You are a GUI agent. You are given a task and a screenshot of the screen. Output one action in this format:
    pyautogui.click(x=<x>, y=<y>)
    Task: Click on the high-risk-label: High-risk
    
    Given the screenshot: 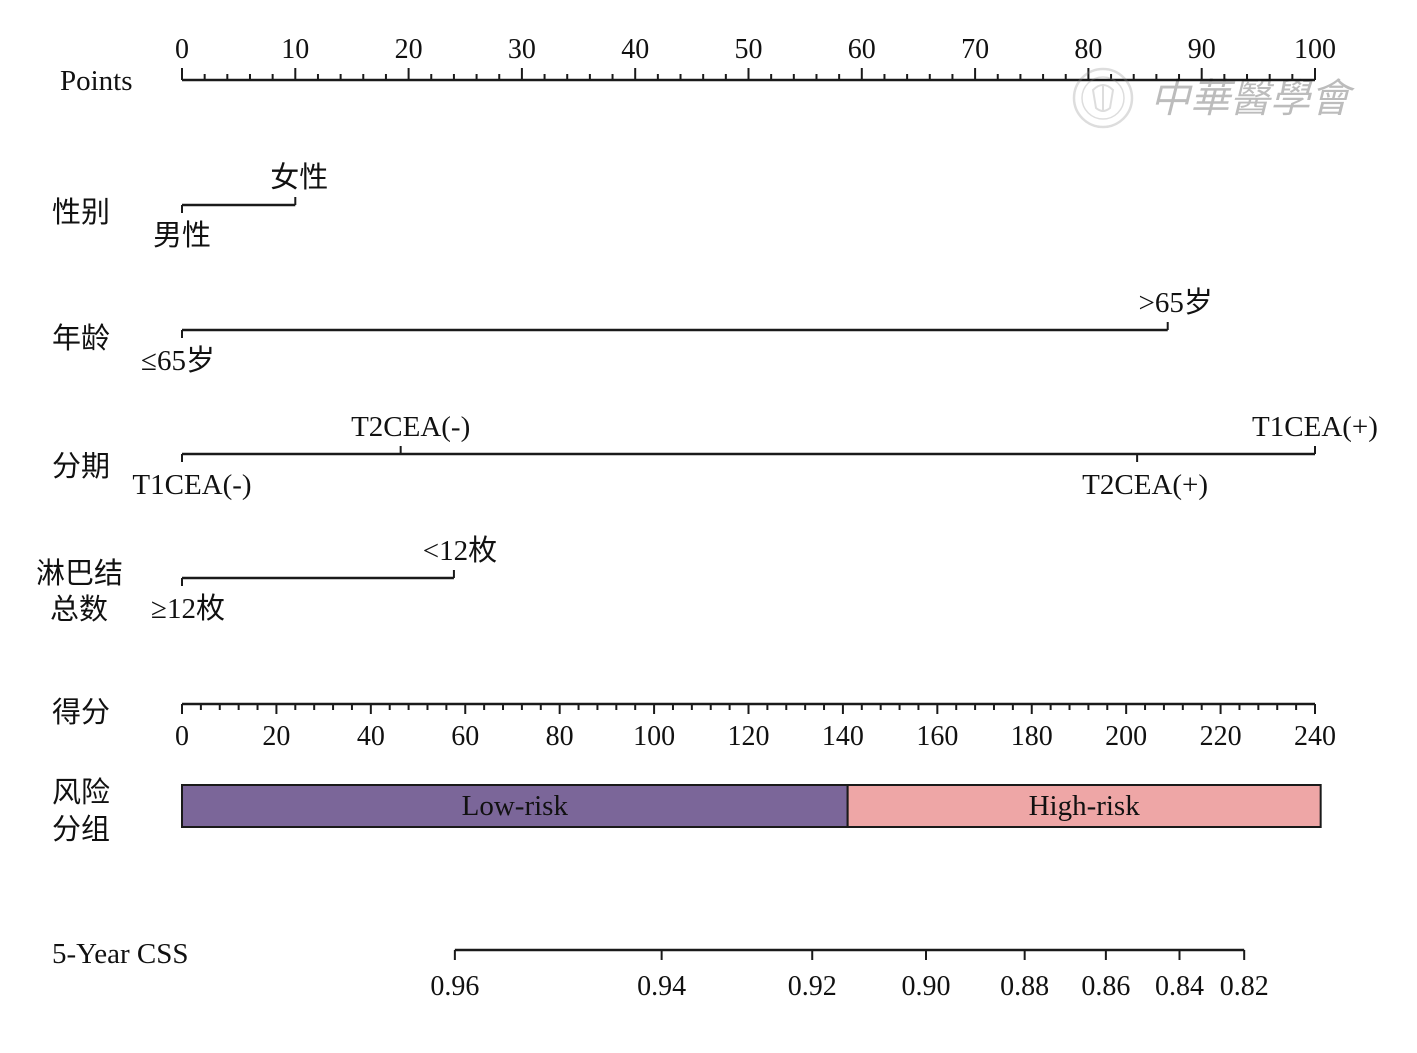 What is the action you would take?
    pyautogui.click(x=1085, y=806)
    